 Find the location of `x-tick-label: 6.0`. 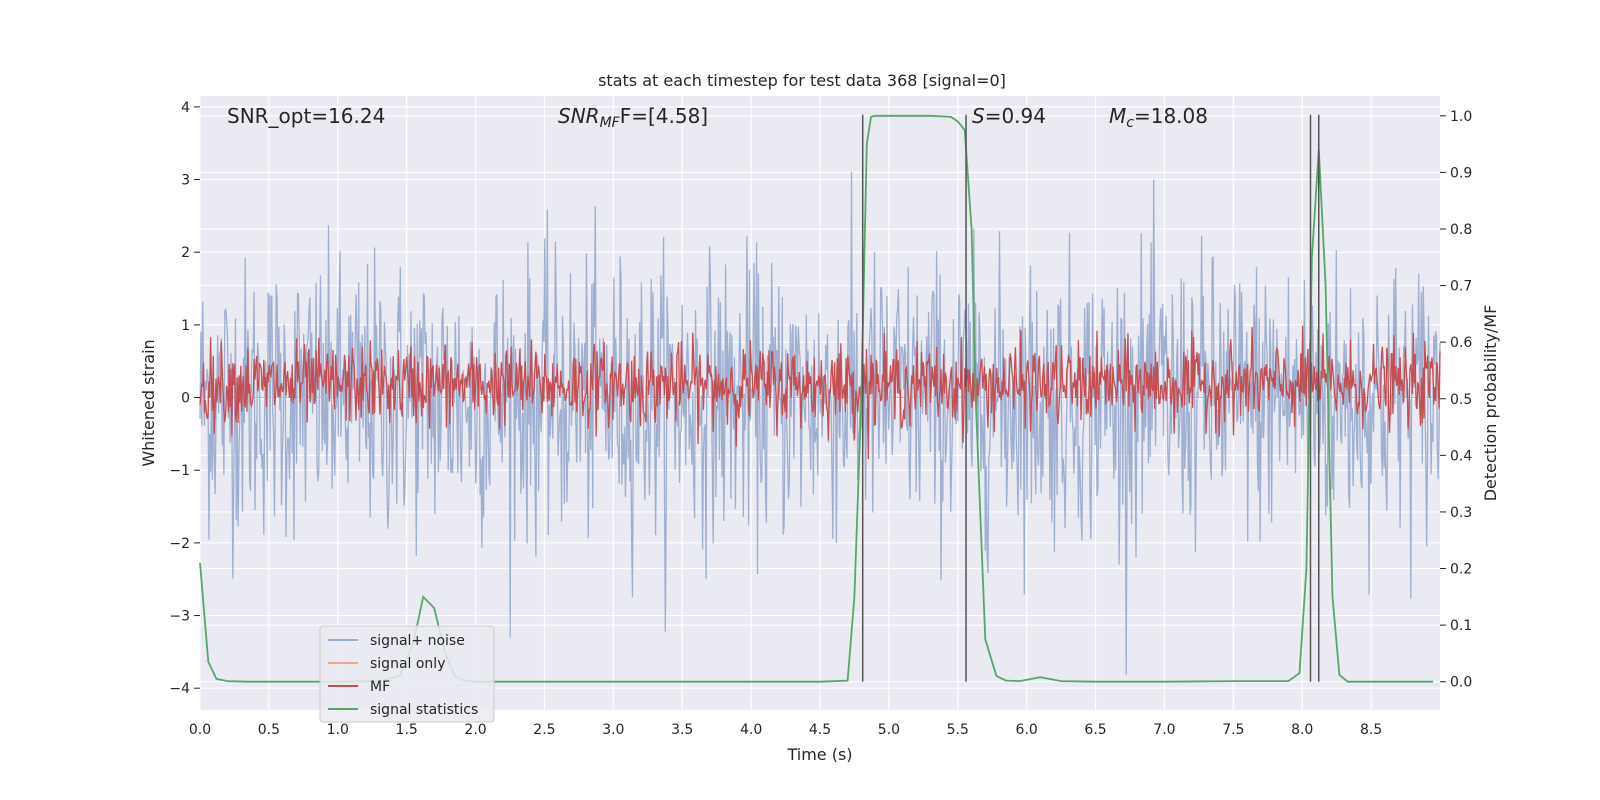

x-tick-label: 6.0 is located at coordinates (1027, 730).